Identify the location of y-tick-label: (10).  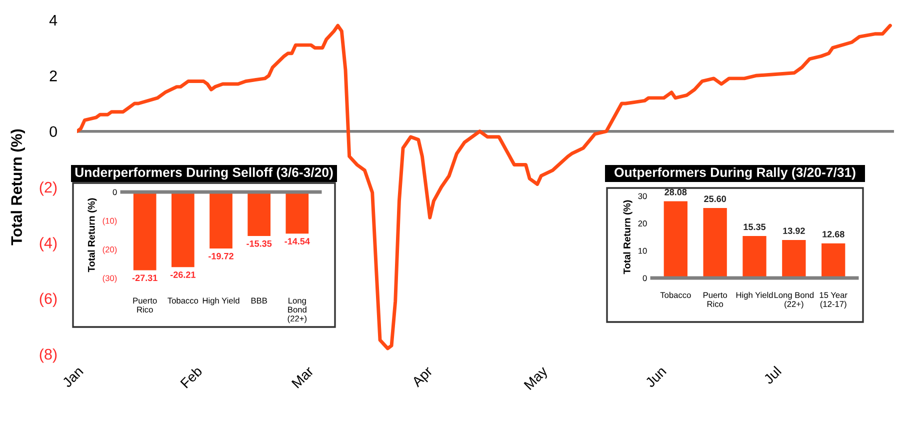
(109, 222).